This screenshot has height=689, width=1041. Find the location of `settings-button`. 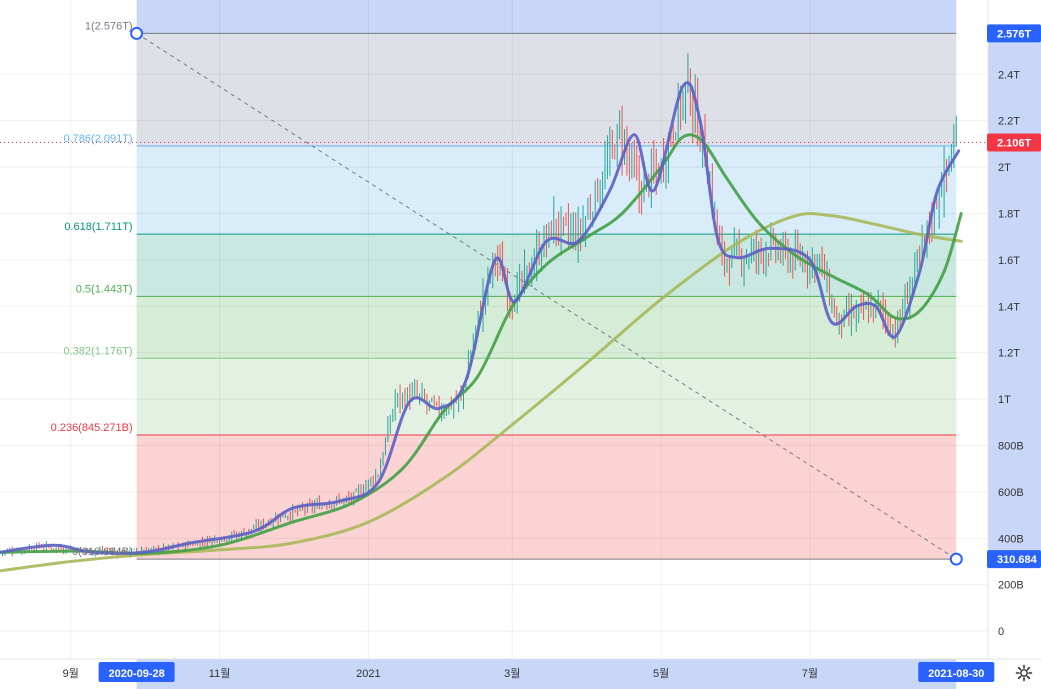

settings-button is located at coordinates (1024, 673).